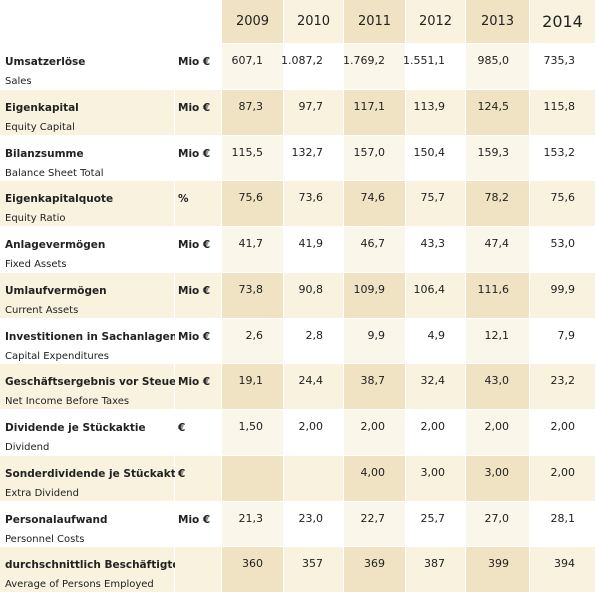 The image size is (596, 593). I want to click on row-sublabel: Capital Expenditures, so click(57, 356).